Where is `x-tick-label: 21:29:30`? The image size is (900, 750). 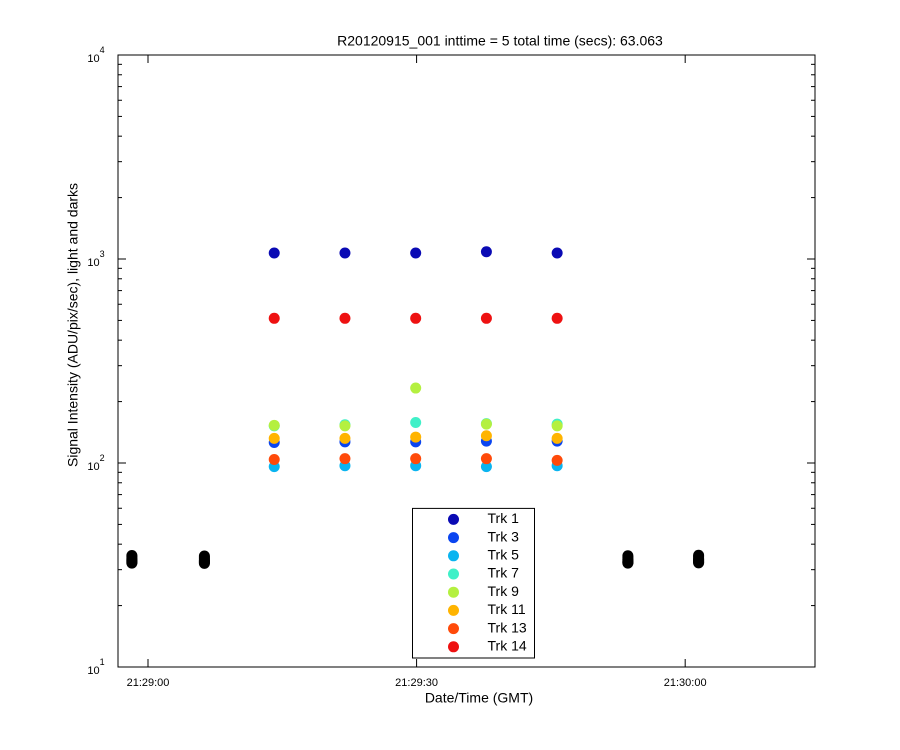 x-tick-label: 21:29:30 is located at coordinates (416, 683).